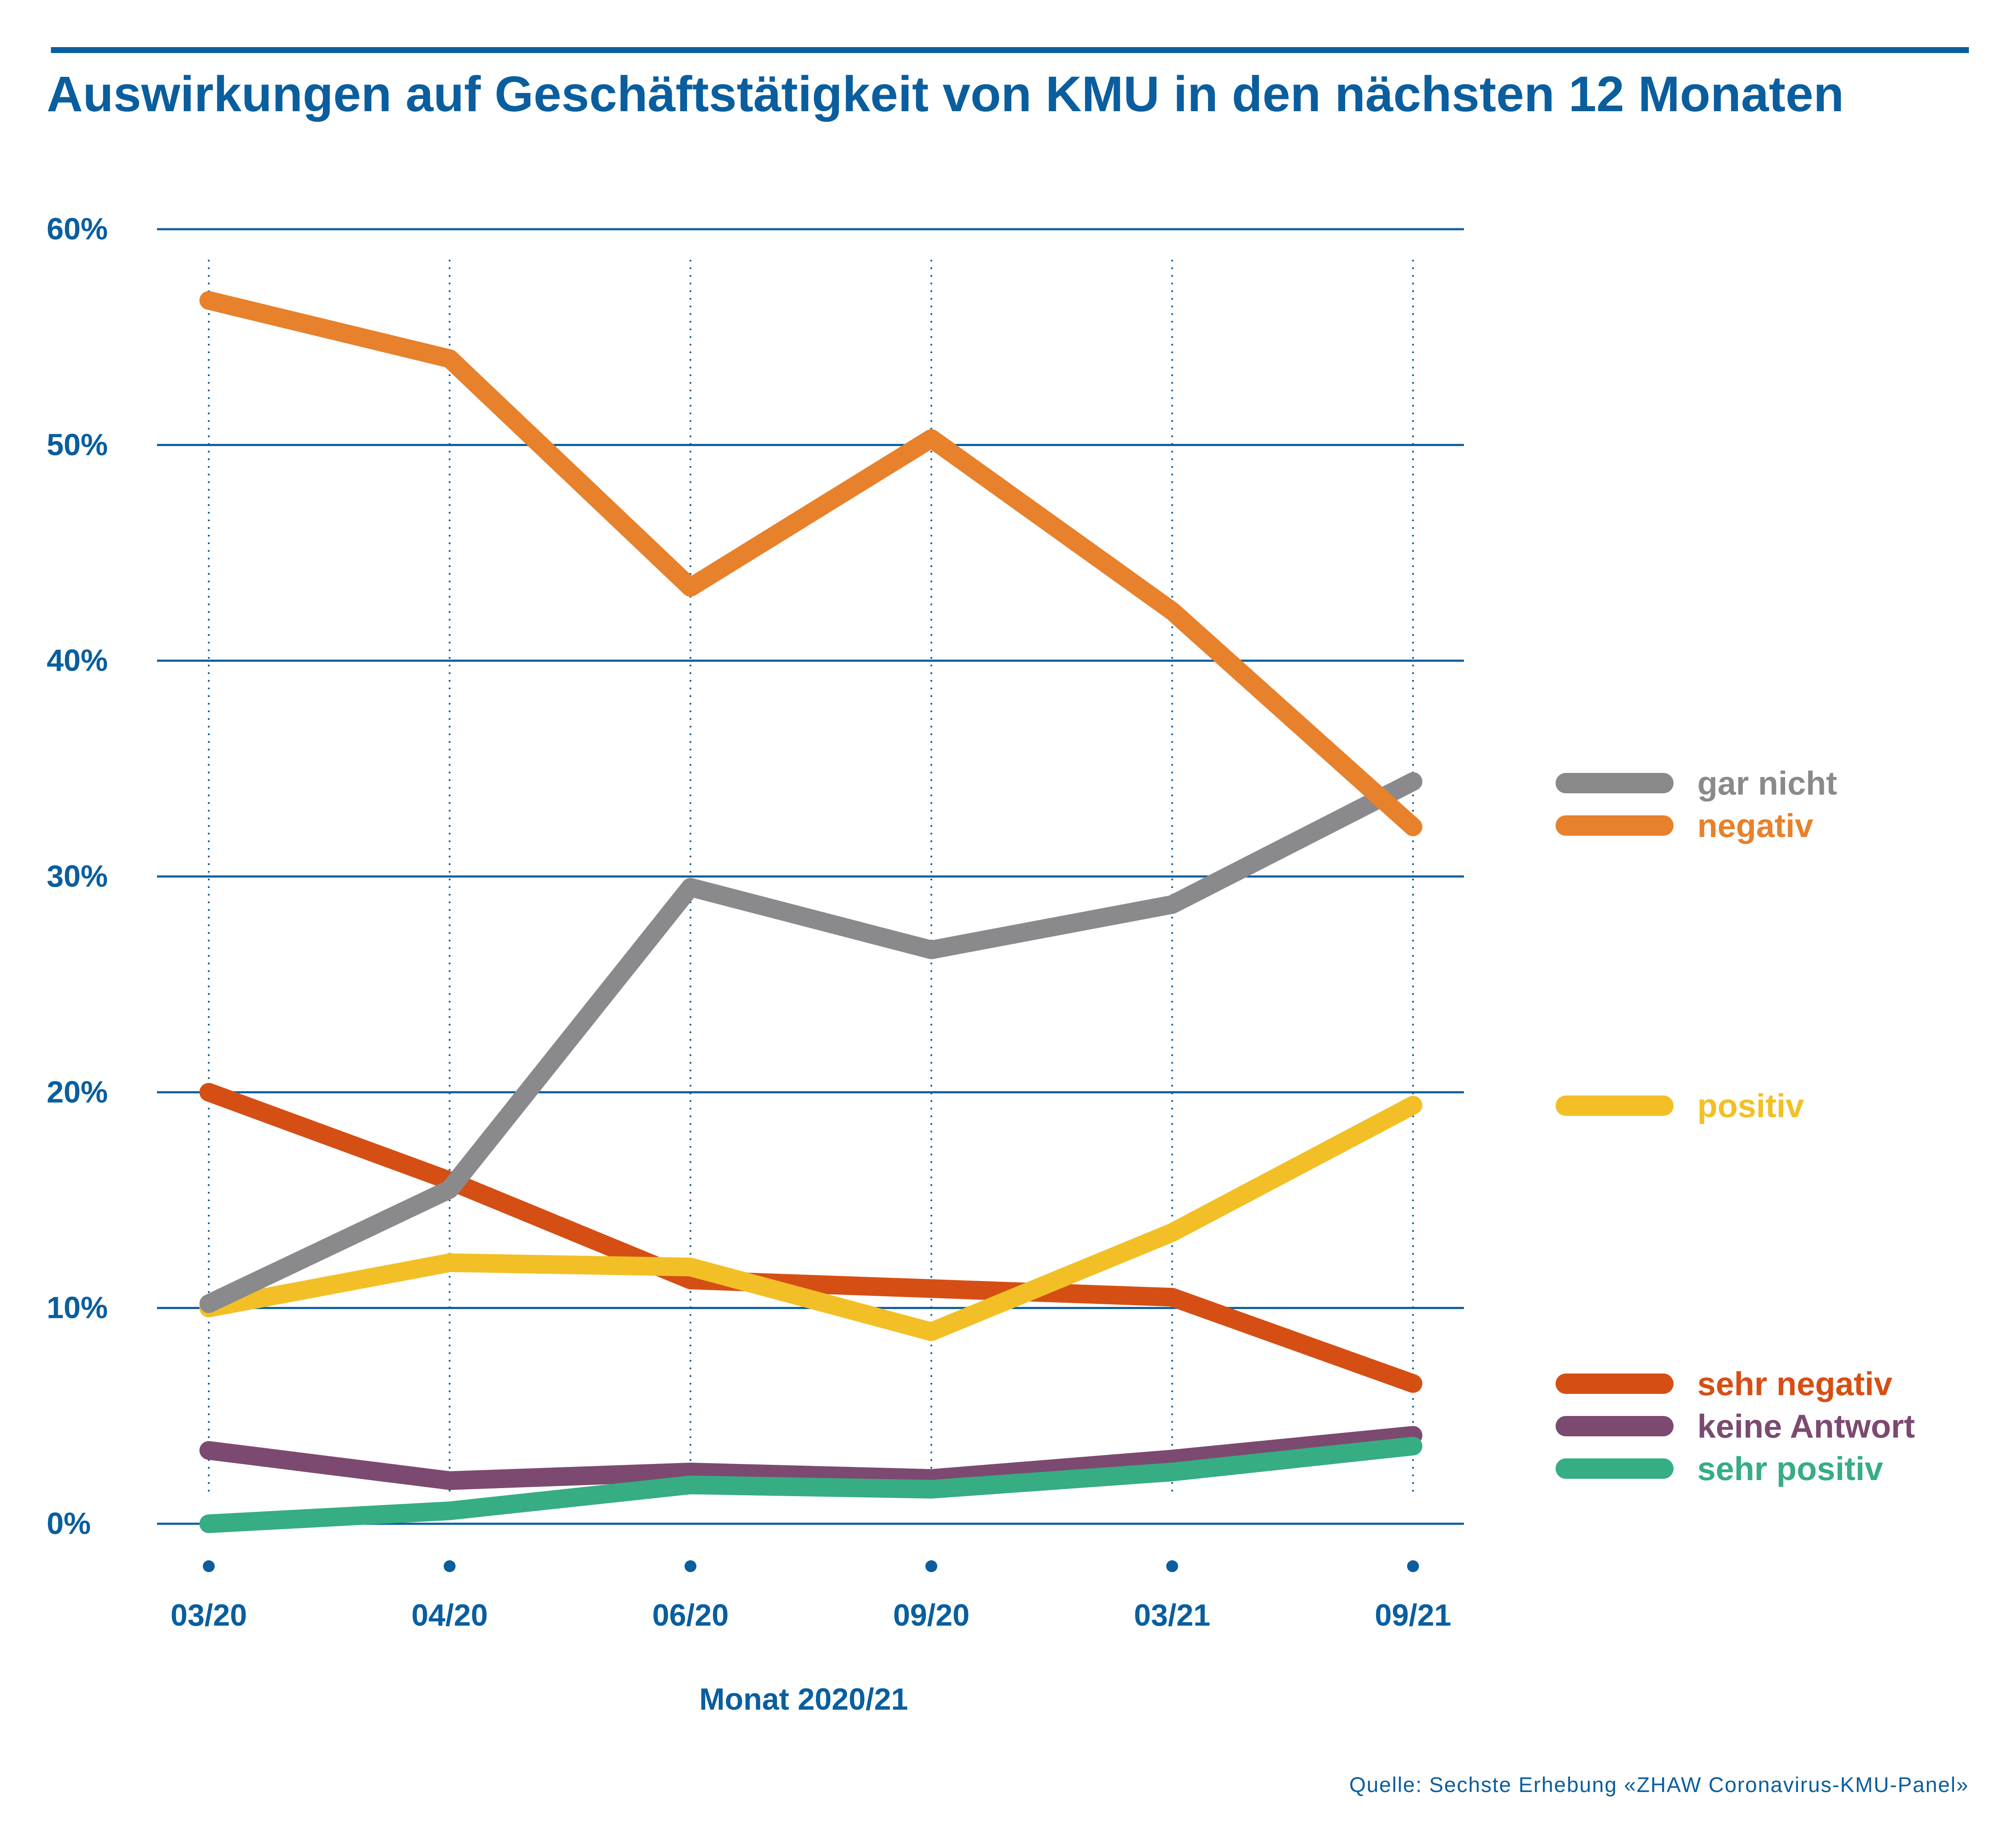  I want to click on legend-label: negativ, so click(1755, 825).